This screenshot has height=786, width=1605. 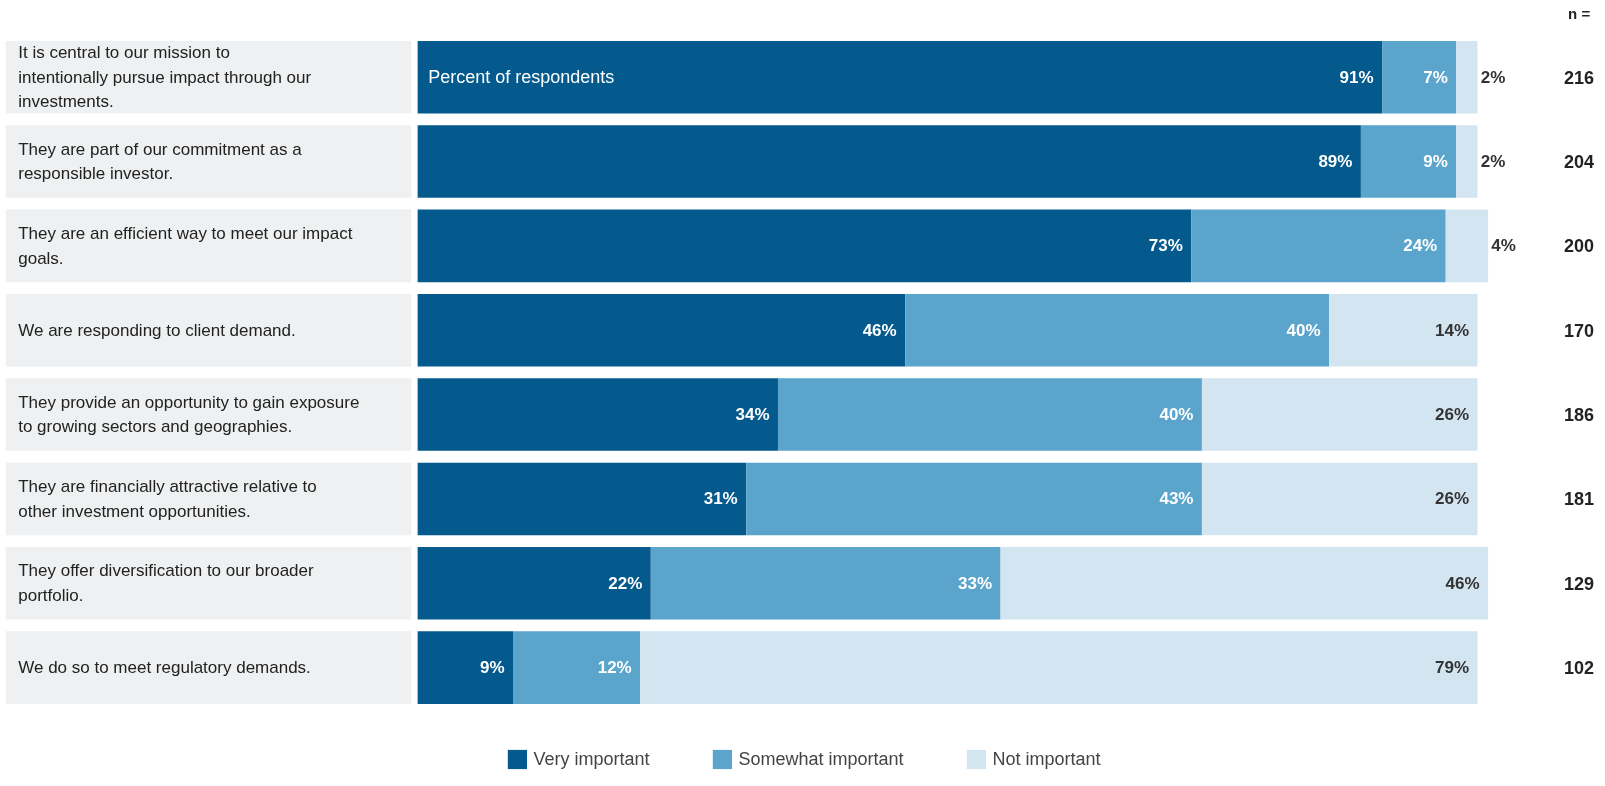 What do you see at coordinates (157, 330) in the screenshot?
I see `y-tick-label: We are responding to client demand.` at bounding box center [157, 330].